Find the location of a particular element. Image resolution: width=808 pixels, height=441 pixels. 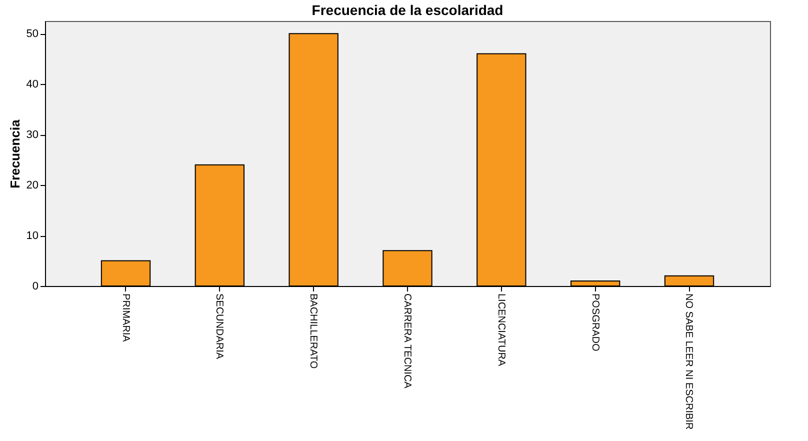

x-tick-label: LICENCIATURA is located at coordinates (500, 330).